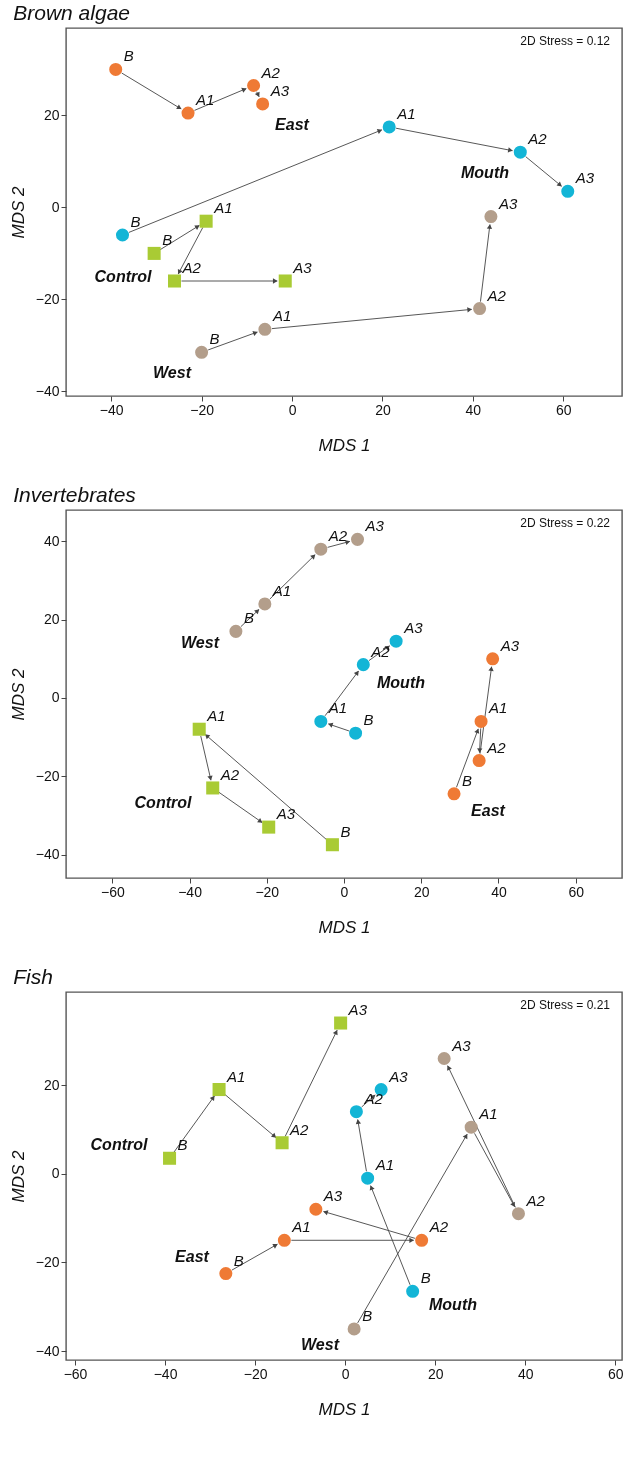 The height and width of the screenshot is (1477, 637). What do you see at coordinates (565, 523) in the screenshot?
I see `annotation: 2D Stress = 0.22` at bounding box center [565, 523].